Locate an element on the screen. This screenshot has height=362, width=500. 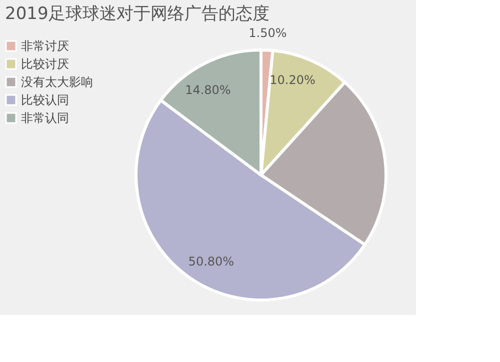
data-label: 50.80% is located at coordinates (211, 261).